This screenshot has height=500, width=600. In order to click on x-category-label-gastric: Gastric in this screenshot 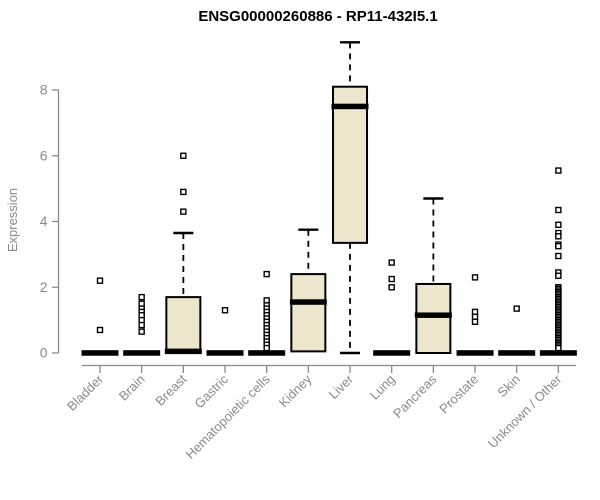, I will do `click(211, 391)`.